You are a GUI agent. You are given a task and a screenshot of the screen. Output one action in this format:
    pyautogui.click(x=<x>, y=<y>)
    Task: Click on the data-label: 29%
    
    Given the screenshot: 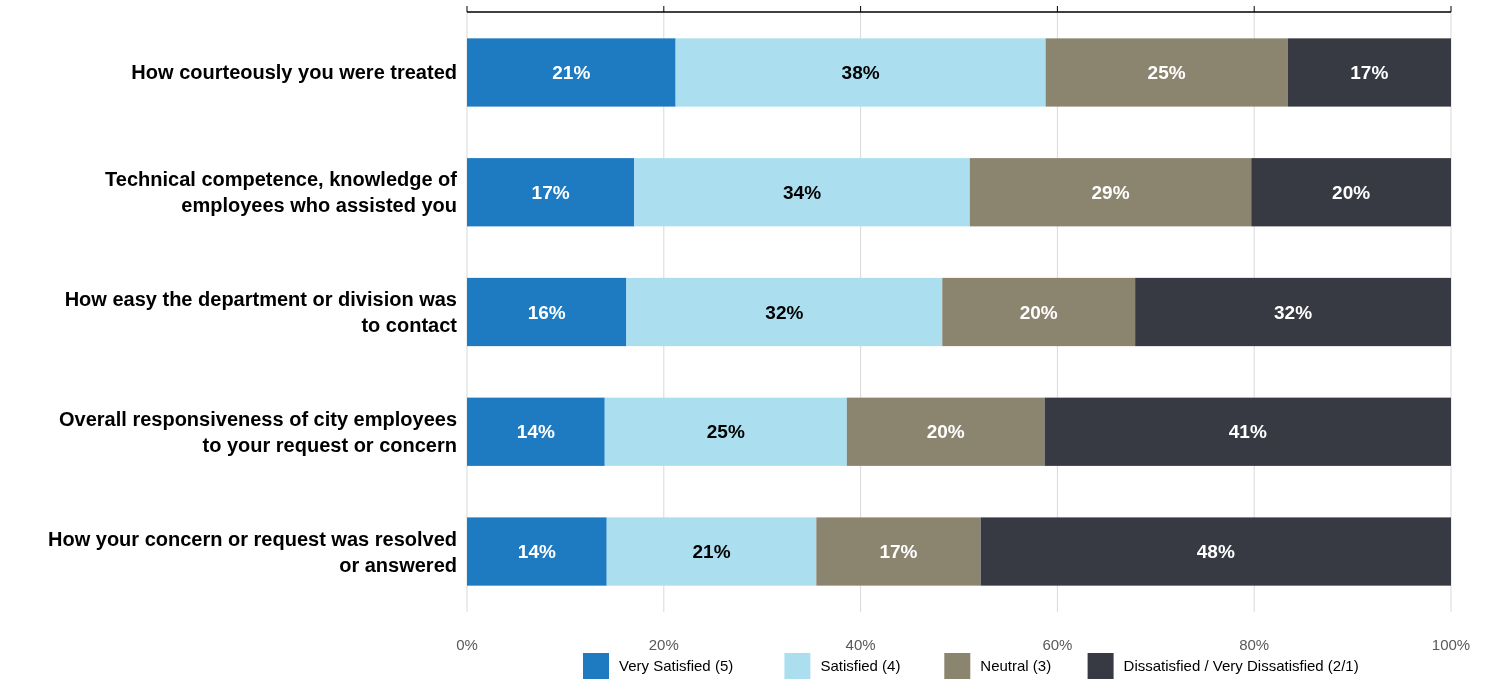 What is the action you would take?
    pyautogui.click(x=1110, y=192)
    